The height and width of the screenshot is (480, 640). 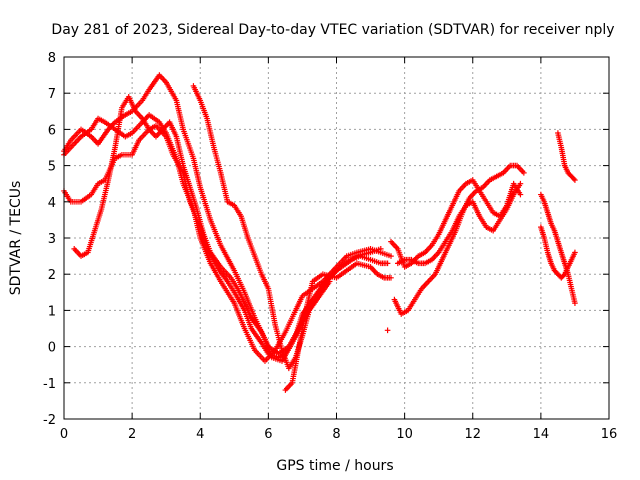 What do you see at coordinates (268, 434) in the screenshot?
I see `x-tick-label: 6` at bounding box center [268, 434].